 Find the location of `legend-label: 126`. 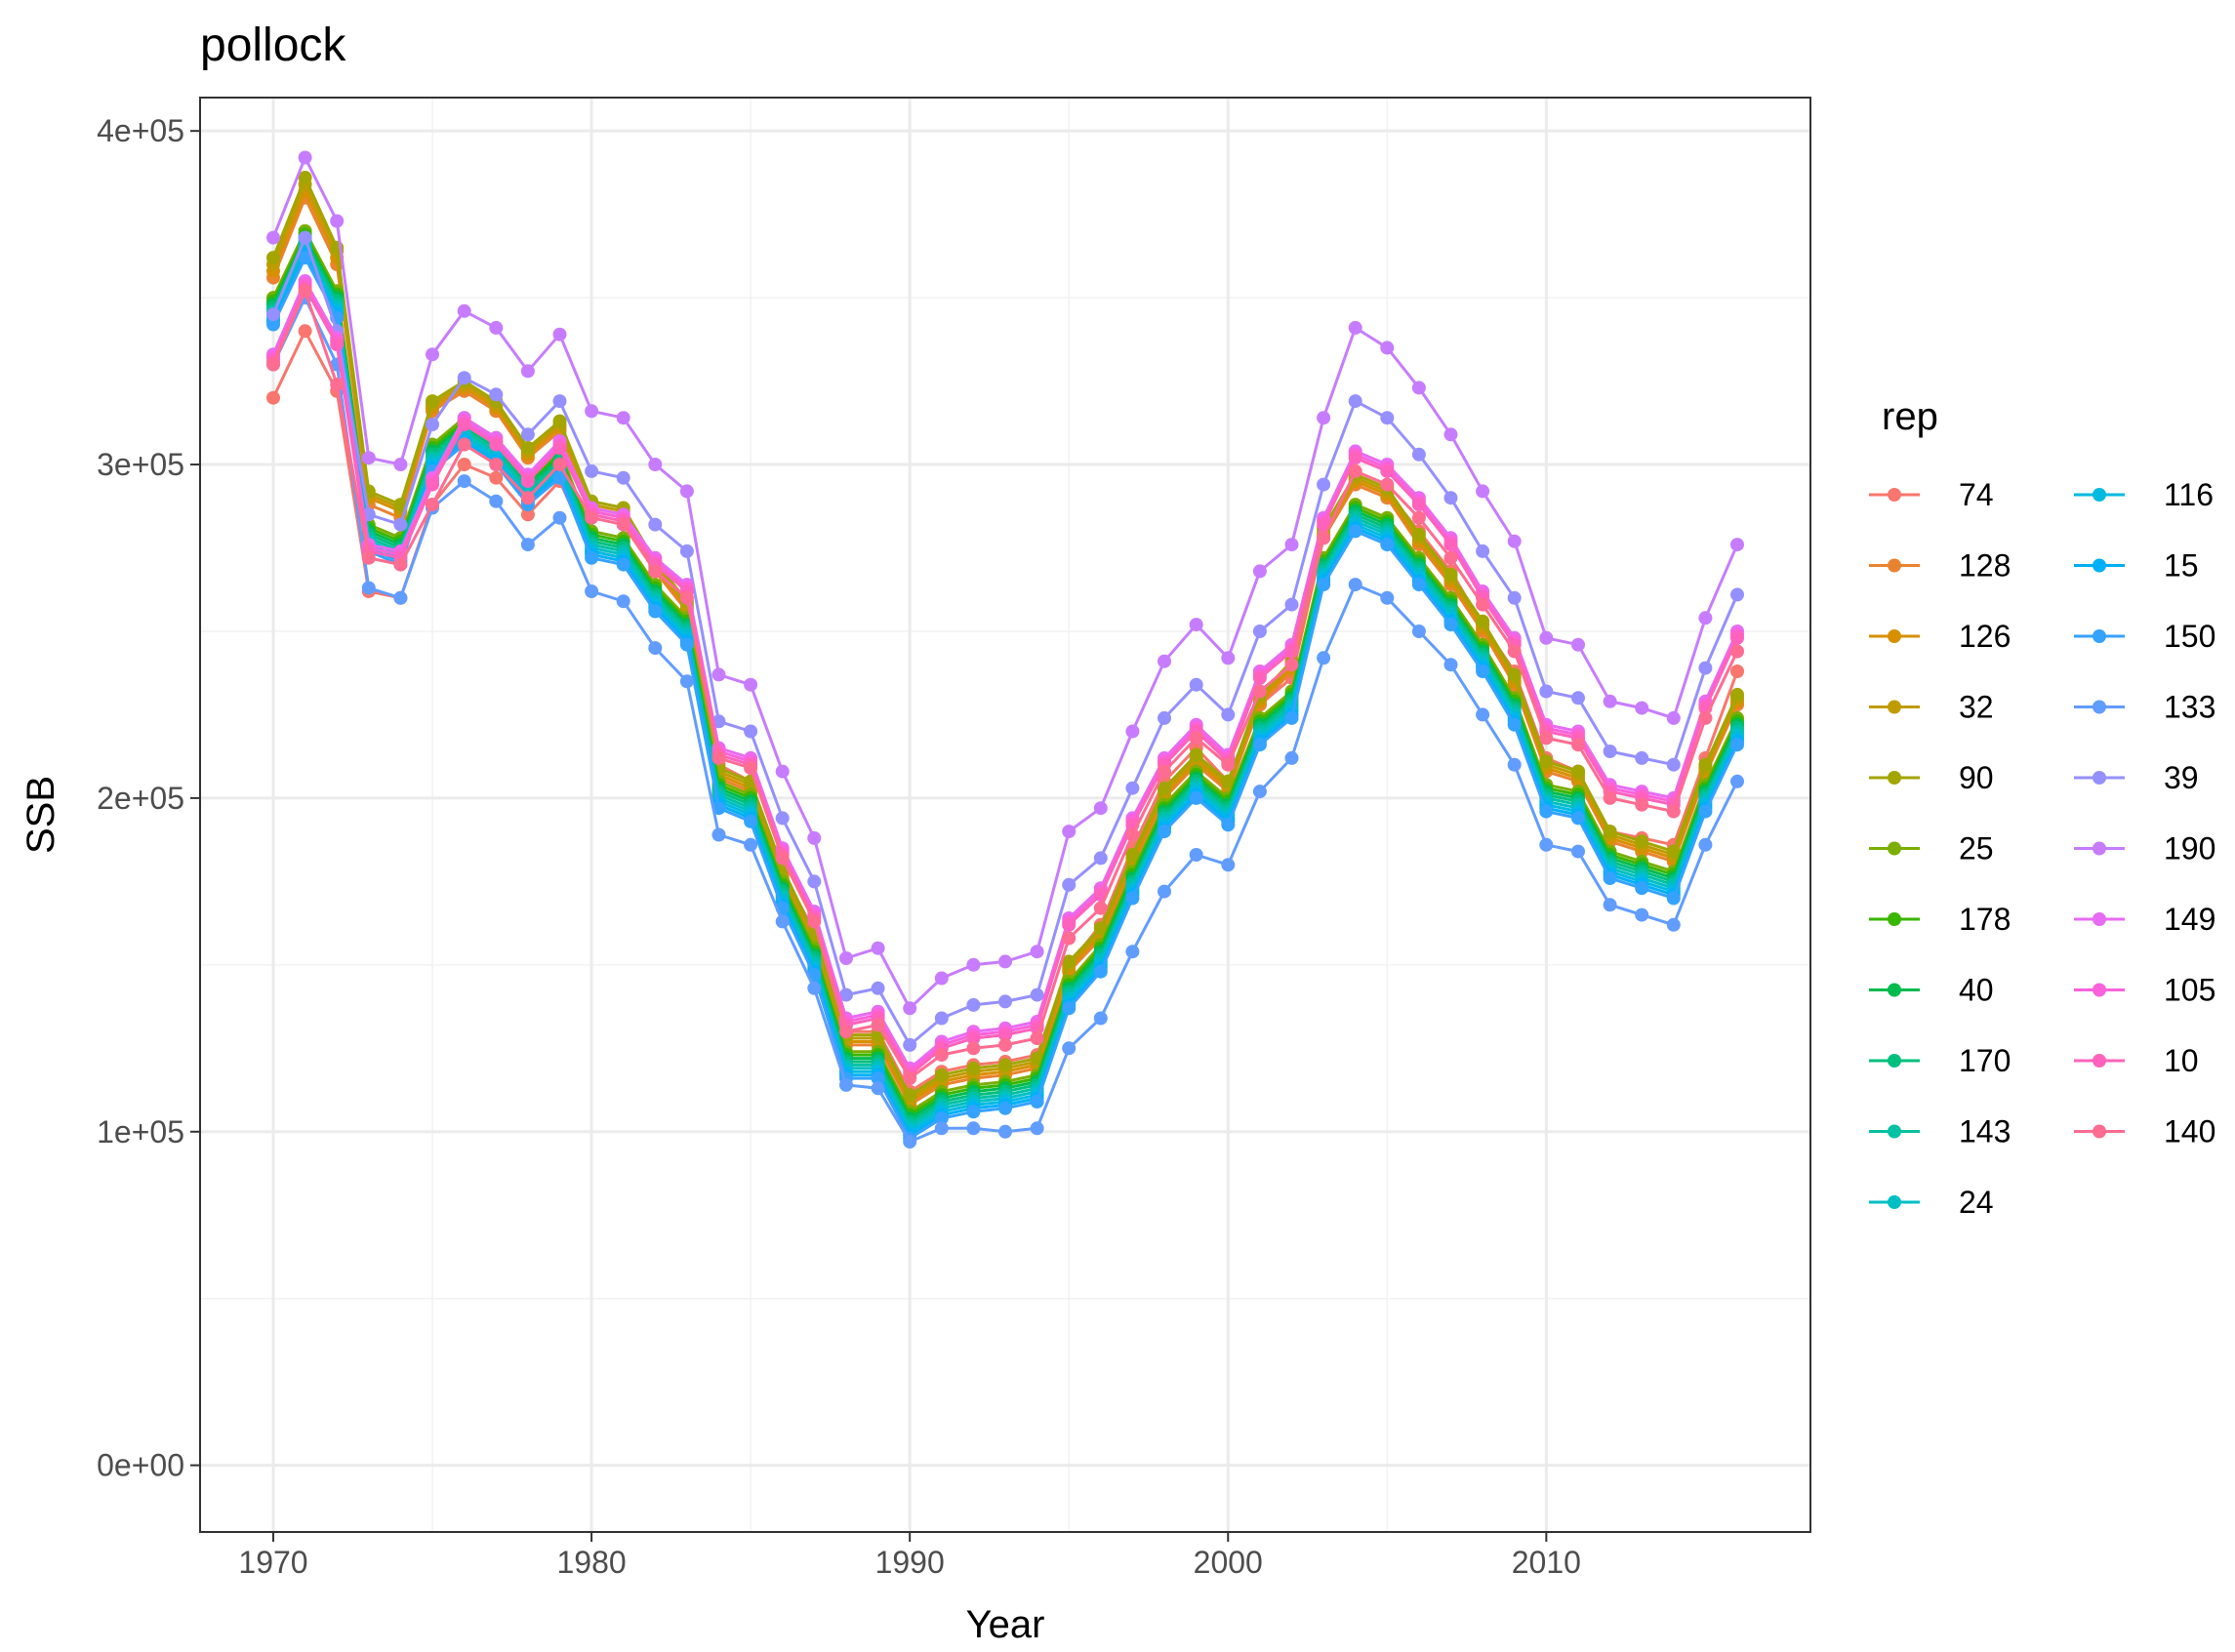

legend-label: 126 is located at coordinates (1985, 637).